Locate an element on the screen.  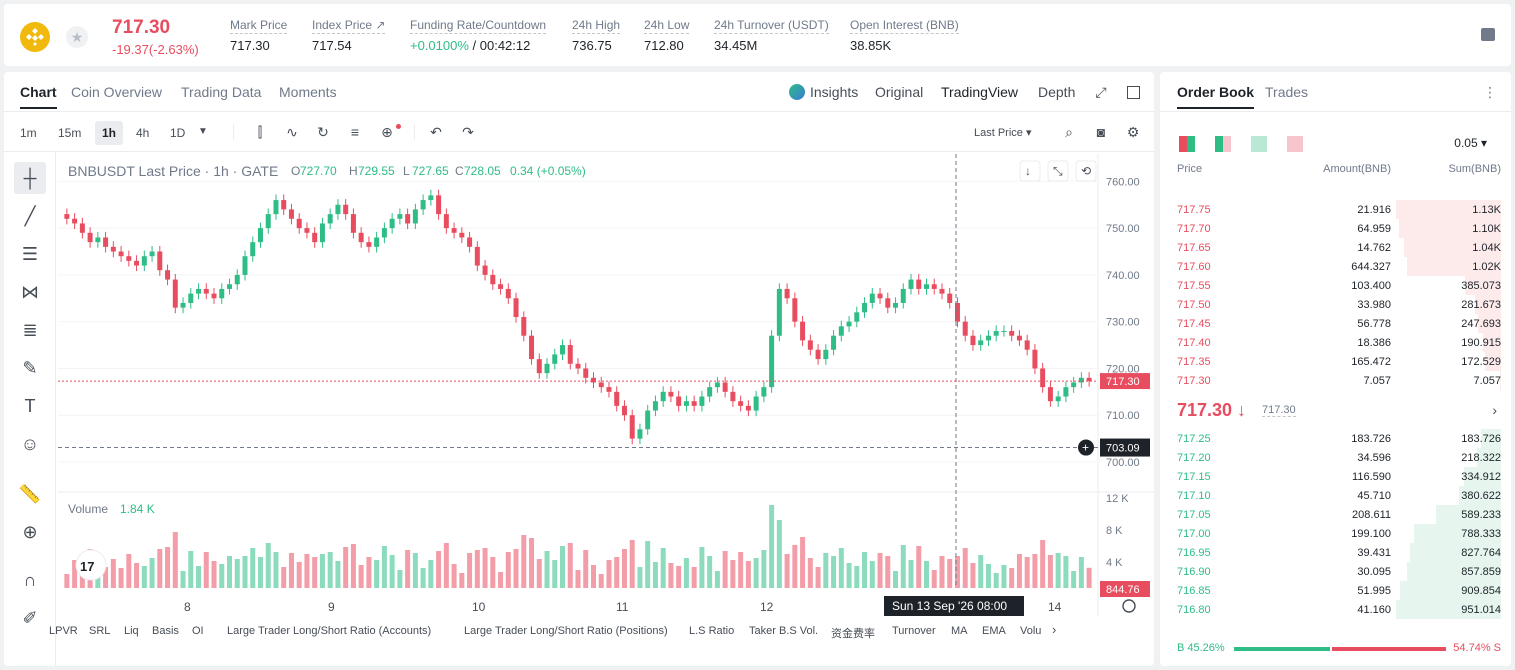
bid-row: 717.20 34.596 218.322 is located at coordinates (1335, 457).